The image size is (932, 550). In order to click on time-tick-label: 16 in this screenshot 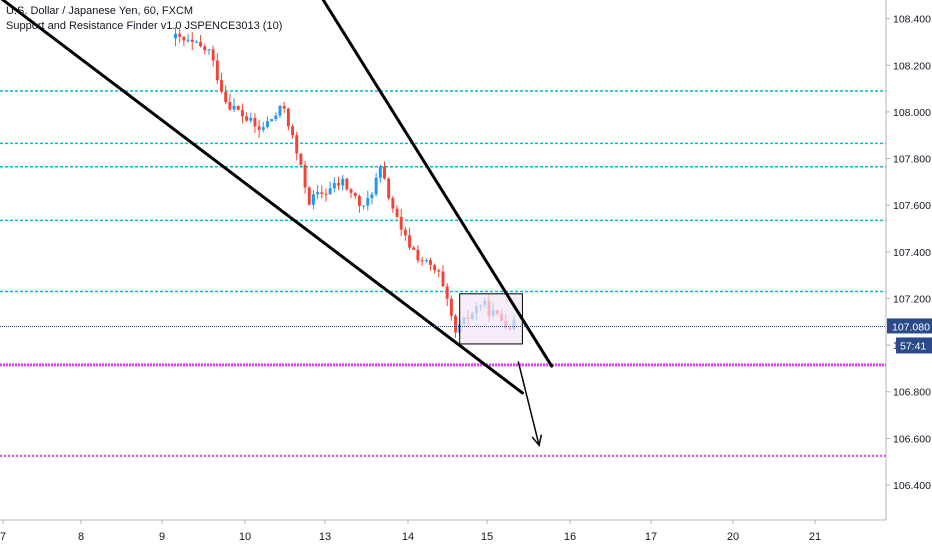, I will do `click(570, 537)`.